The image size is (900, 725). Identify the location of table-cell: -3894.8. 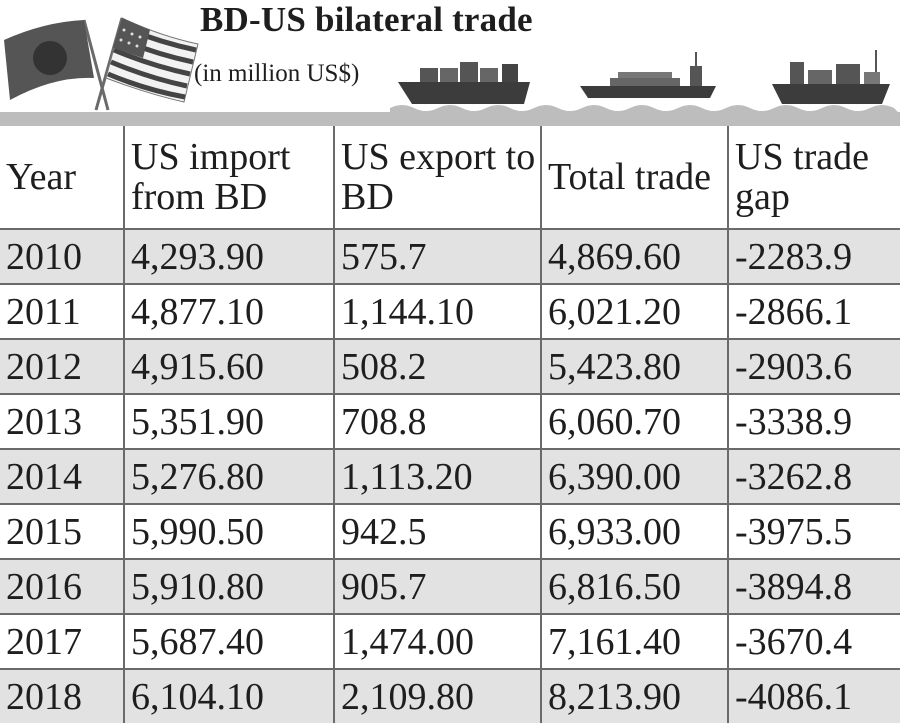
(814, 586).